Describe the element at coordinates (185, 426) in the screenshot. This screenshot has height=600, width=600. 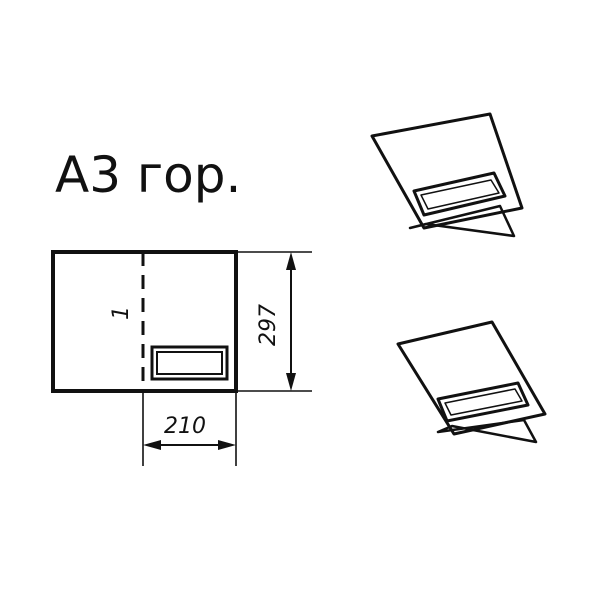
I see `width-dimension-label: 210` at that location.